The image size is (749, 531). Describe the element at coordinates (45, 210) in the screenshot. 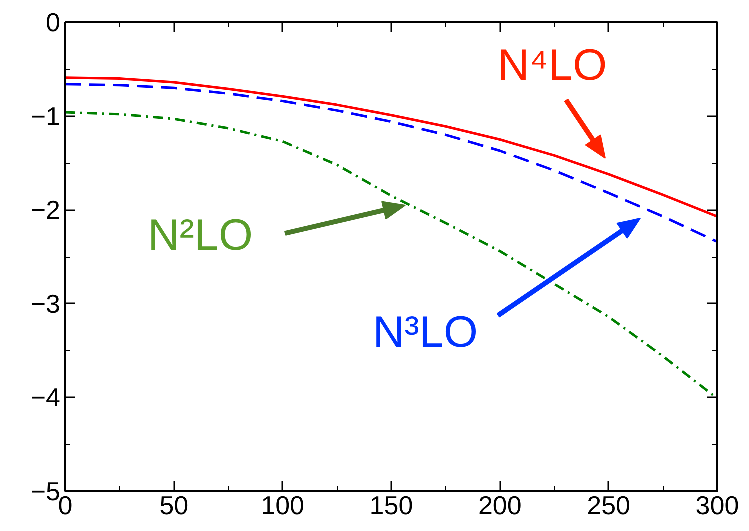

I see `y-tick-label: −2` at that location.